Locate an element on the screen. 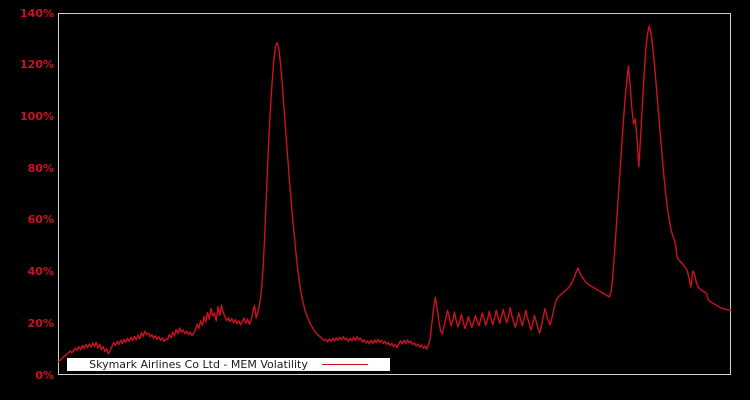 Image resolution: width=750 pixels, height=400 pixels. y-axis-label-60: 60% is located at coordinates (40, 220).